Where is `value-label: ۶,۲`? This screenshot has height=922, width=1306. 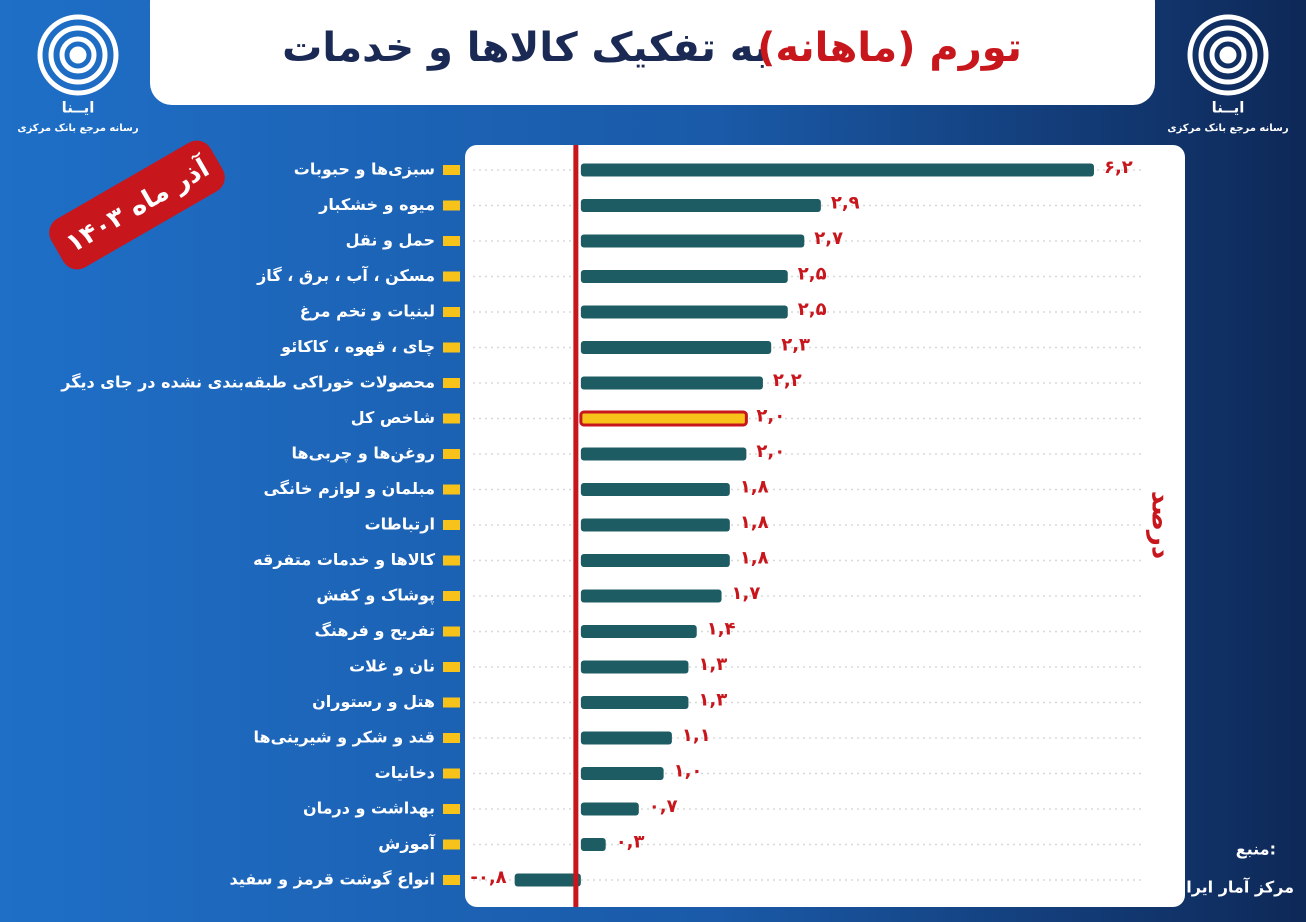 value-label: ۶,۲ is located at coordinates (1118, 167).